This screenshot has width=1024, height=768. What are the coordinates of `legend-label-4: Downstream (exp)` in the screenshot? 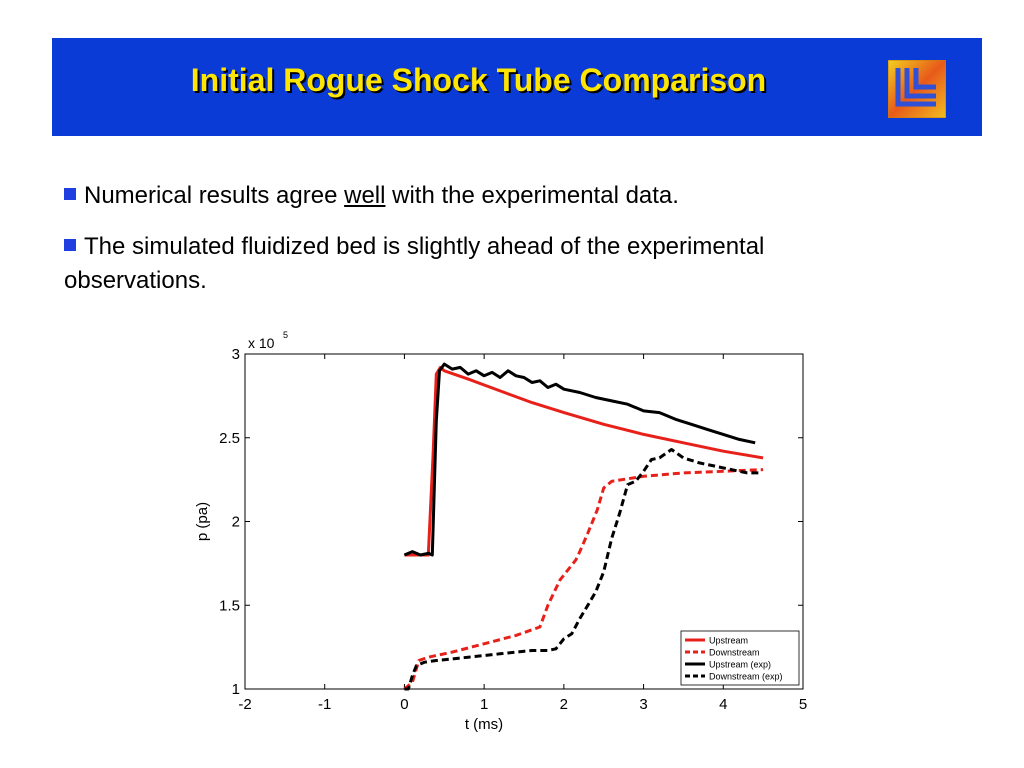 It's located at (746, 677).